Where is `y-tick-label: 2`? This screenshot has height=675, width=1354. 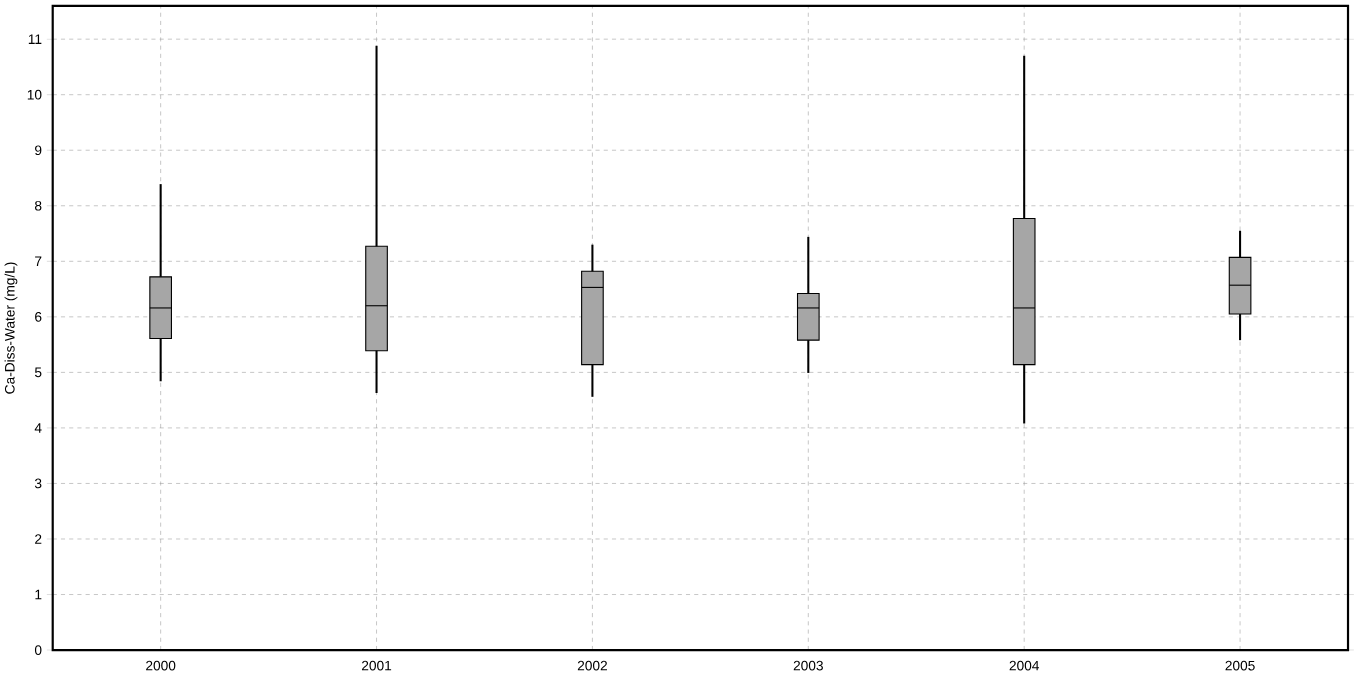 y-tick-label: 2 is located at coordinates (38, 539).